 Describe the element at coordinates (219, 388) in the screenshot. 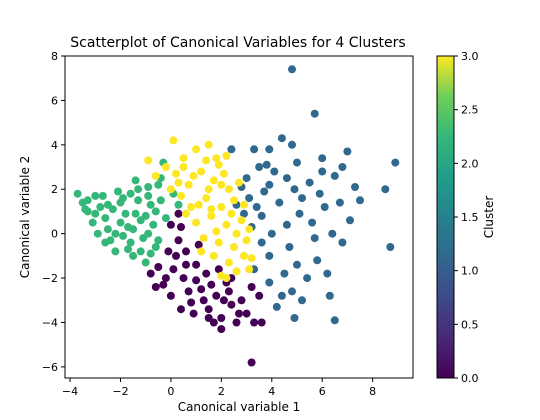

I see `x-axis: −4 −2 0 2 4 6 8` at that location.